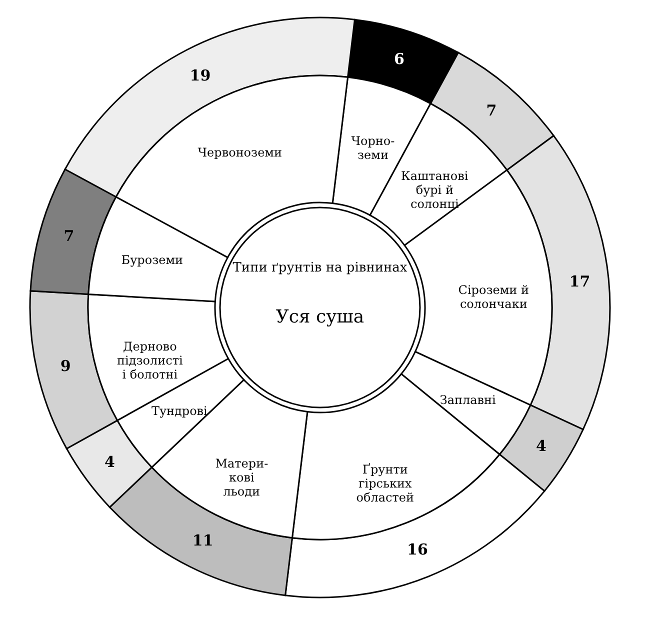 The width and height of the screenshot is (657, 630). Describe the element at coordinates (150, 361) in the screenshot. I see `slice-label: Дерново підзолисті і болотні` at that location.